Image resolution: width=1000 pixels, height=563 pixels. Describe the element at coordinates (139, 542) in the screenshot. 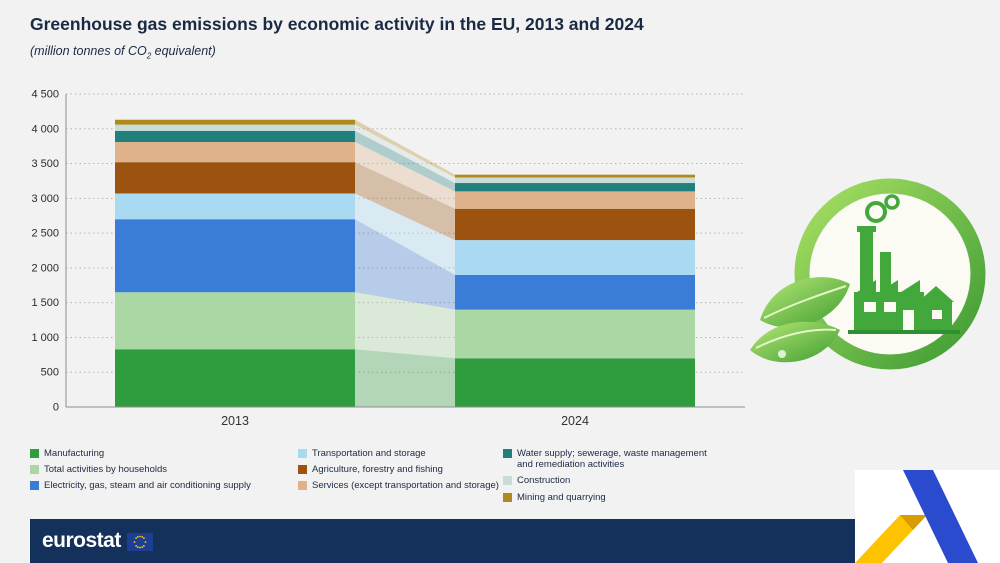

I see `eu-flag-icon` at that location.